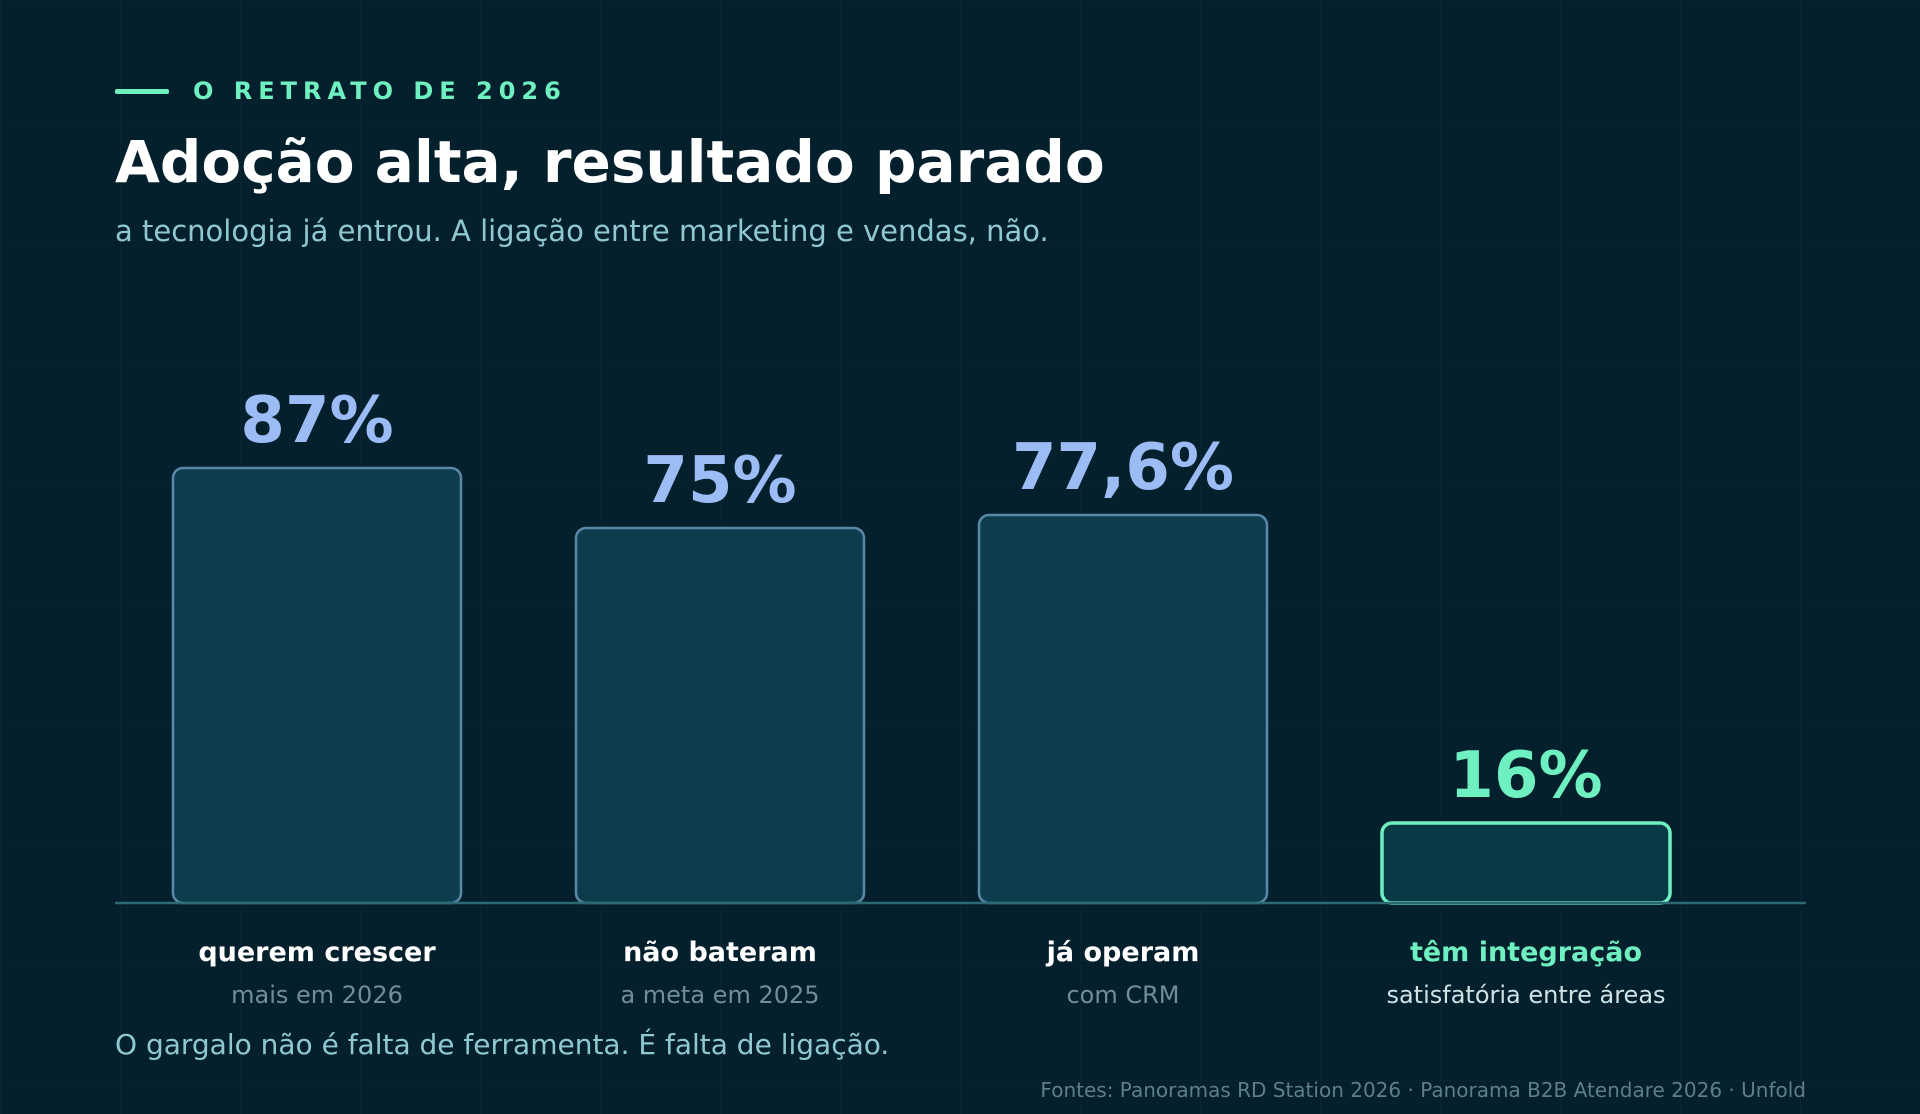 The height and width of the screenshot is (1114, 1920). What do you see at coordinates (1122, 995) in the screenshot?
I see `category-sublabel: com CRM` at bounding box center [1122, 995].